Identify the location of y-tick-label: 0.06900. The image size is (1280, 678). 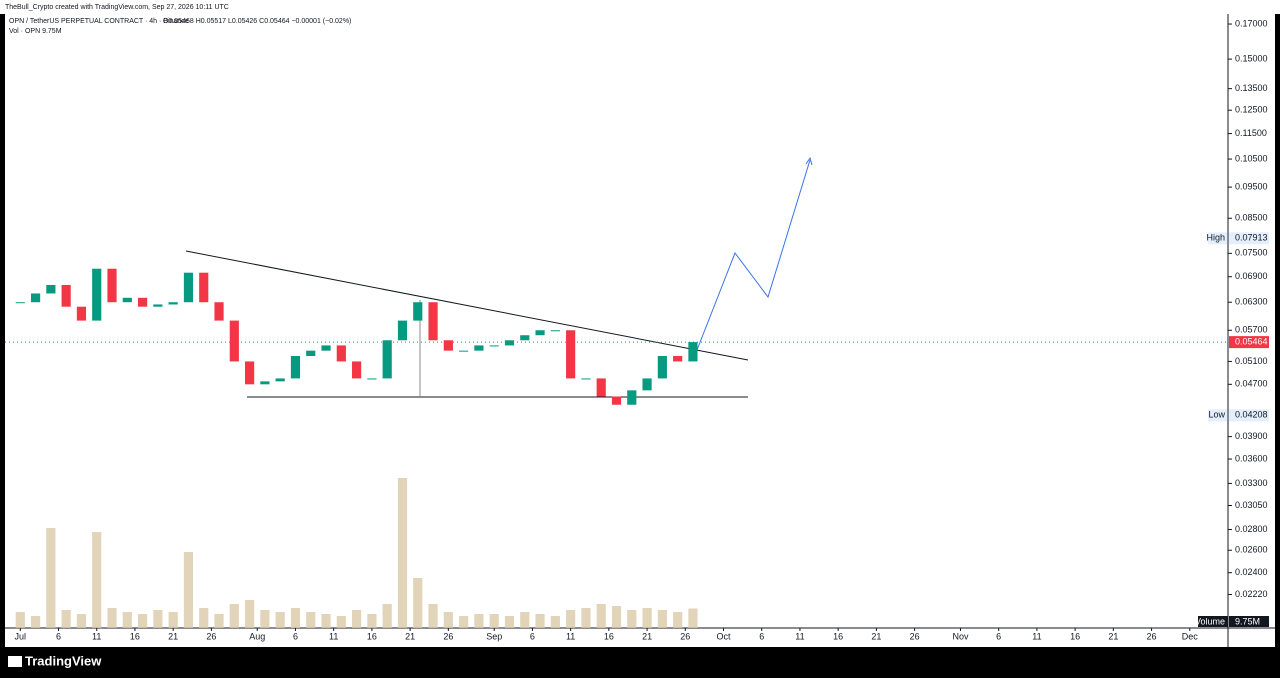
(1251, 276).